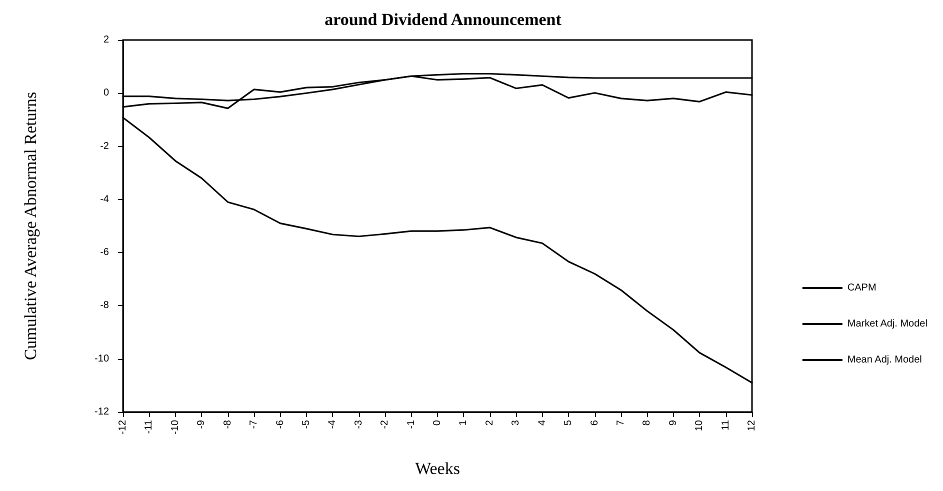  What do you see at coordinates (437, 423) in the screenshot?
I see `x-tick-label: 0` at bounding box center [437, 423].